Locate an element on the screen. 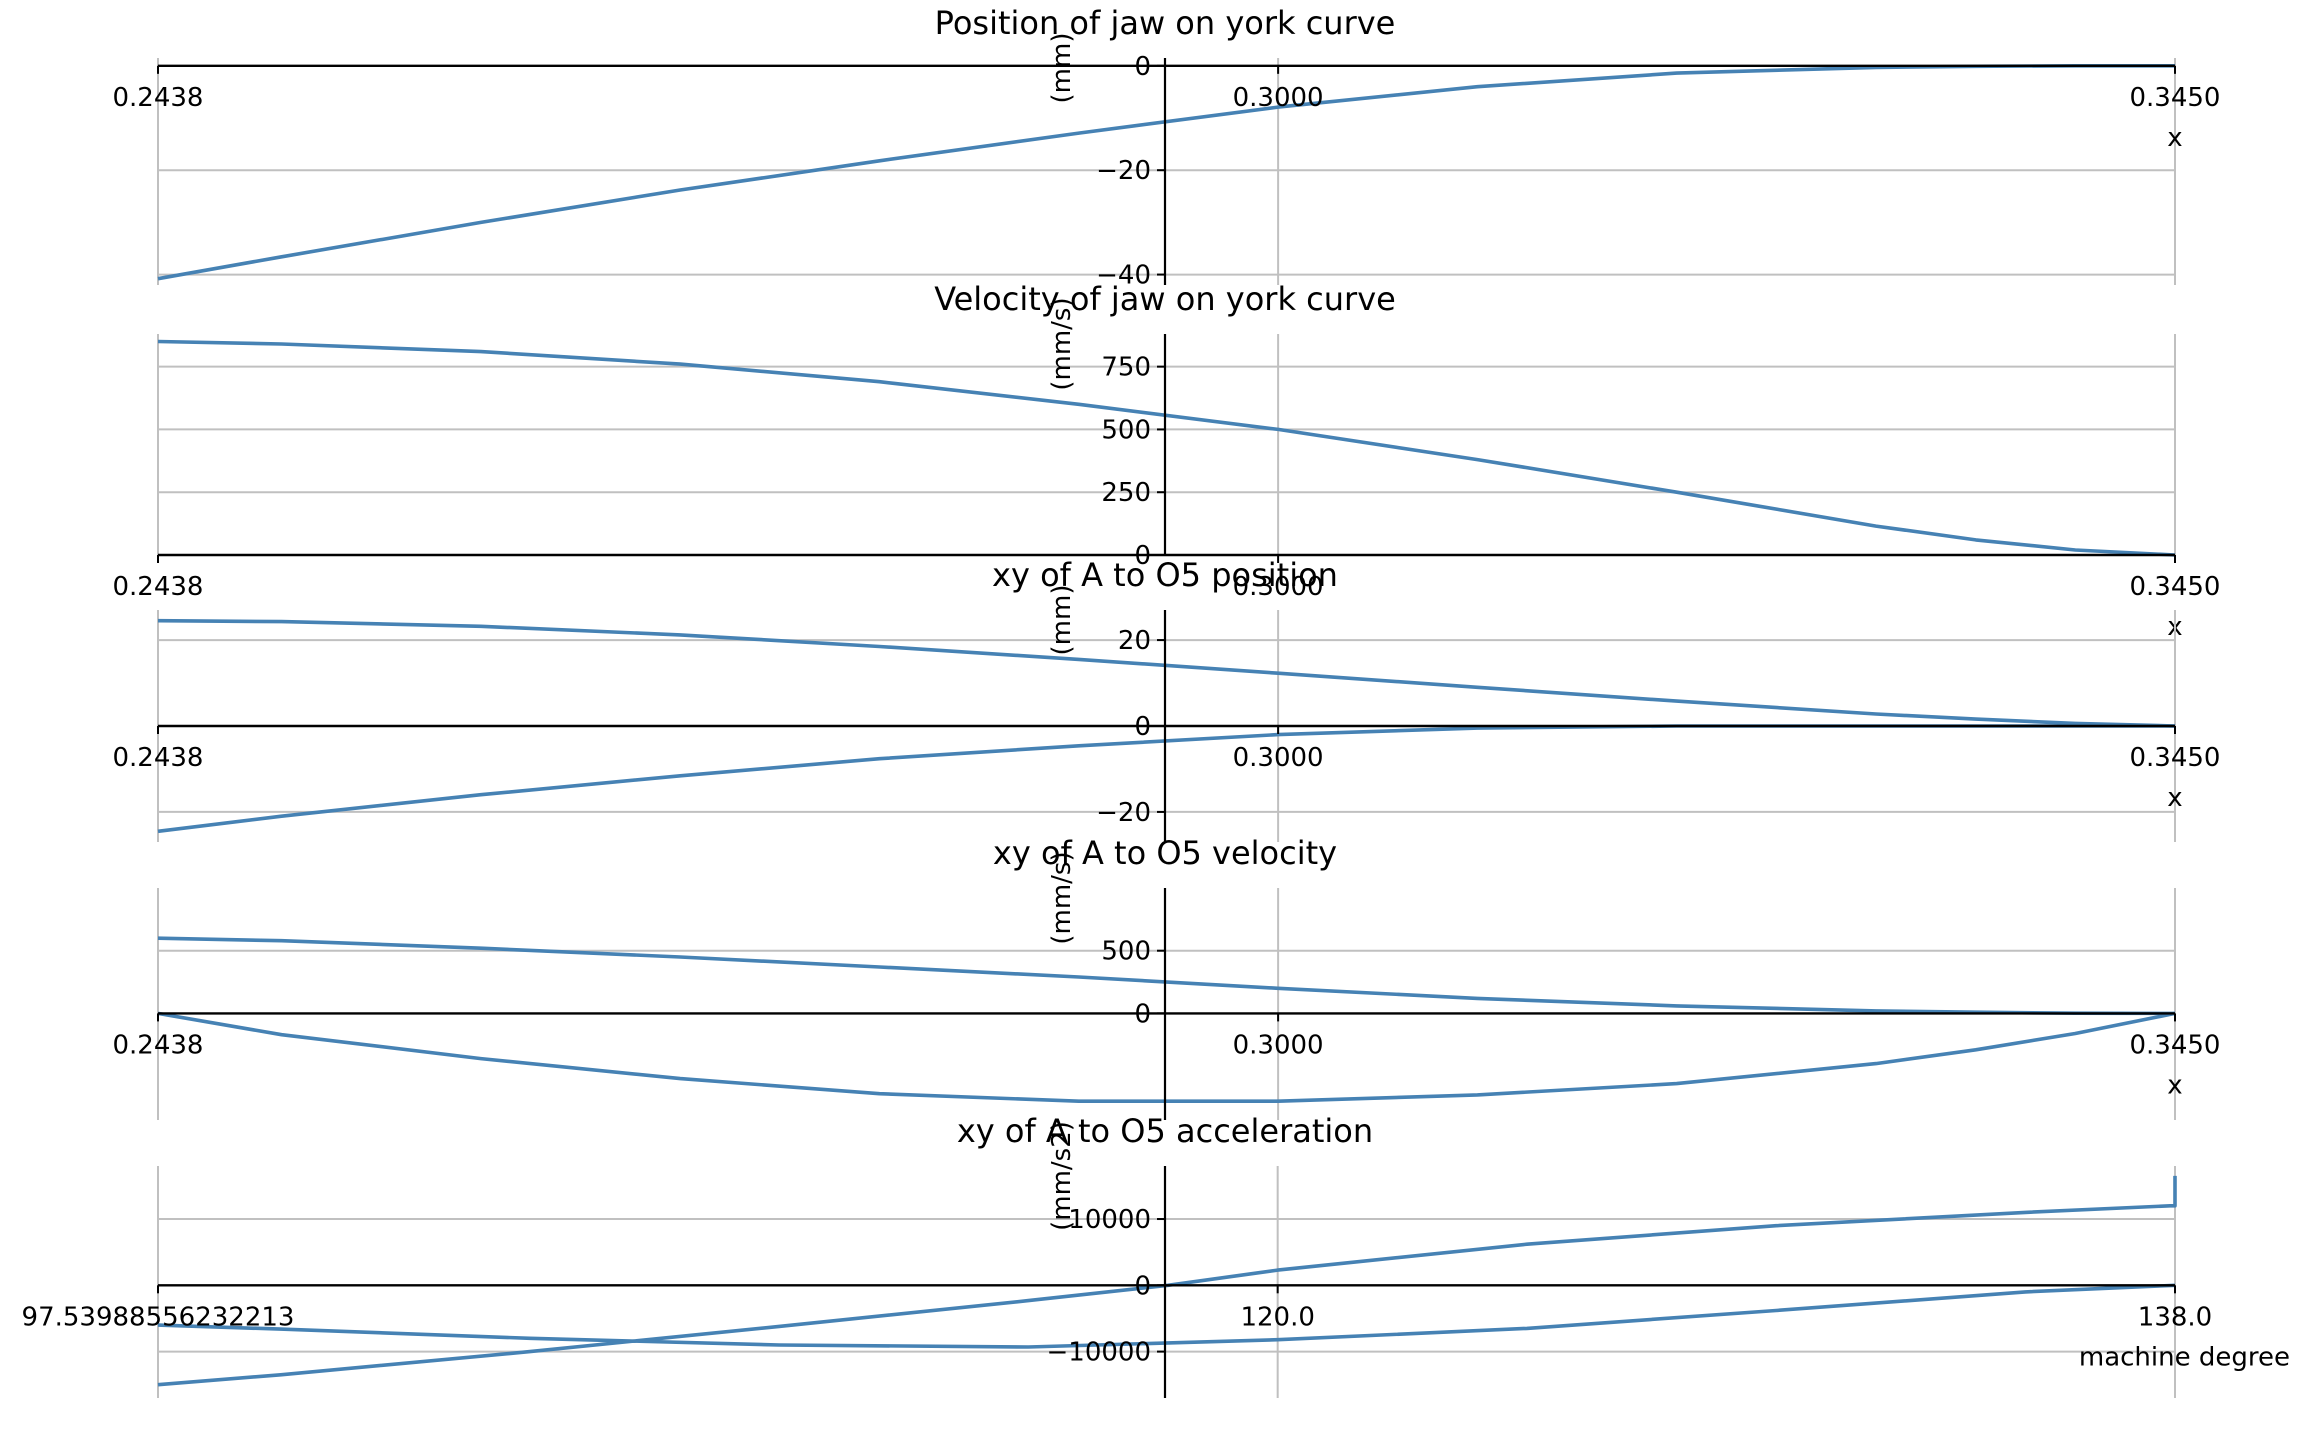 The image size is (2304, 1446). subplot-title: Velocity of jaw on york curve is located at coordinates (1165, 299).